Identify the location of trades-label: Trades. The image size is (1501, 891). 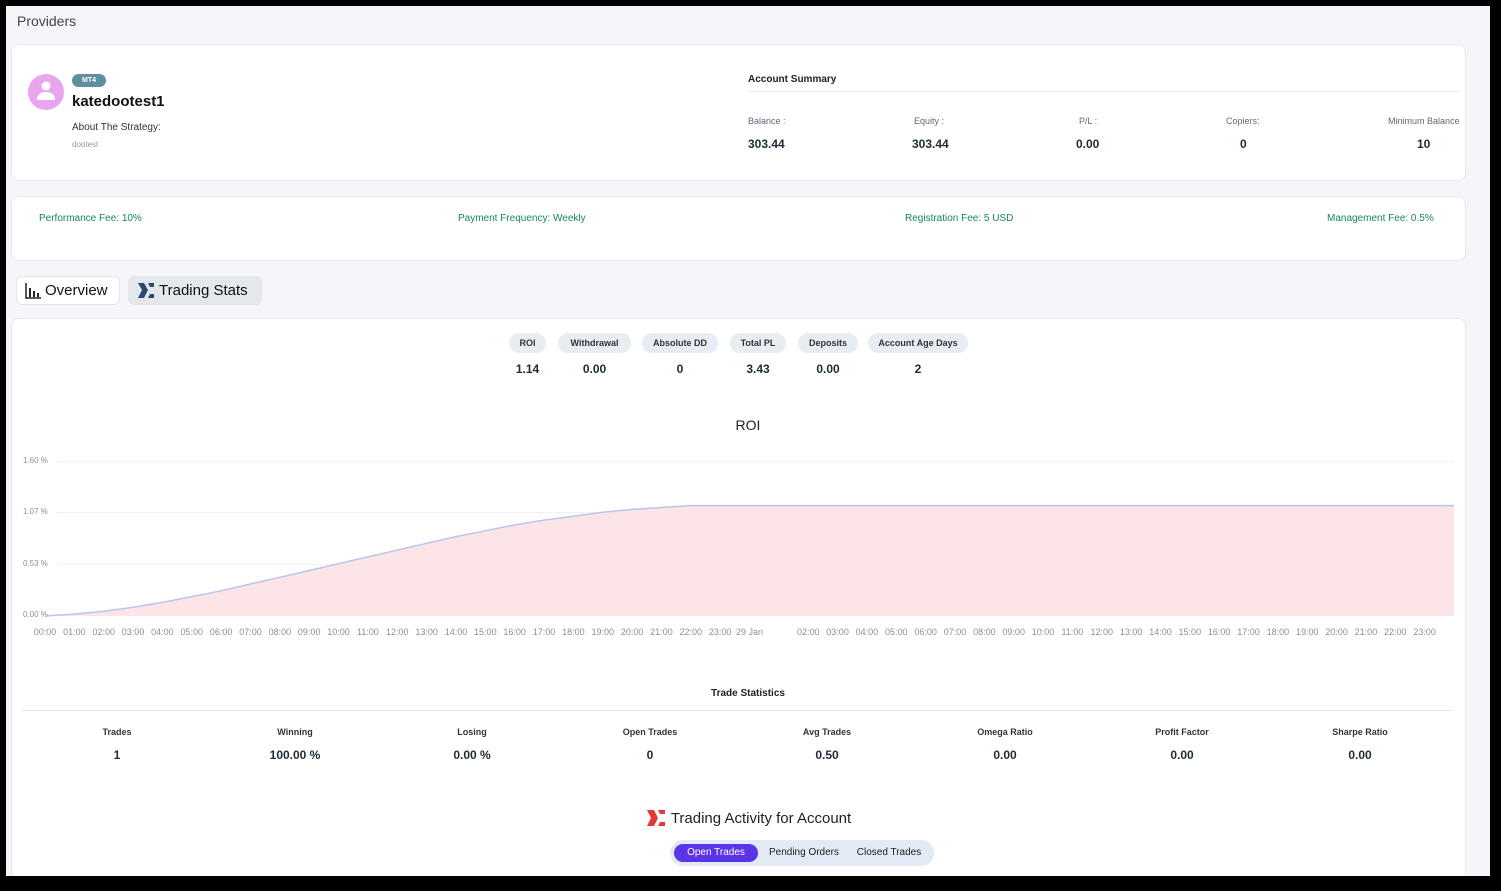
(117, 732).